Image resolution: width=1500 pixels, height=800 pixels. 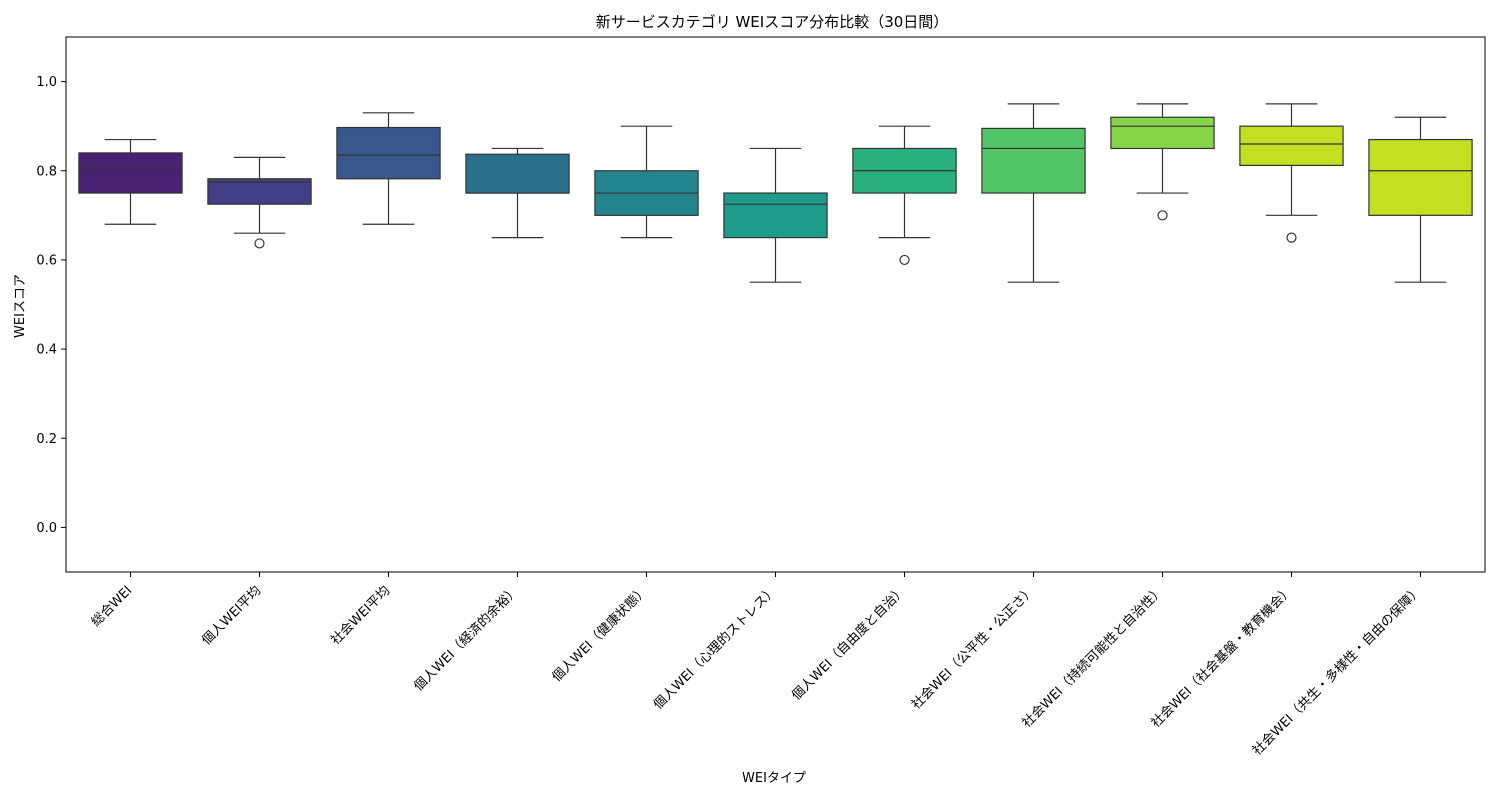 I want to click on y-tick-label: 0.4, so click(x=46, y=350).